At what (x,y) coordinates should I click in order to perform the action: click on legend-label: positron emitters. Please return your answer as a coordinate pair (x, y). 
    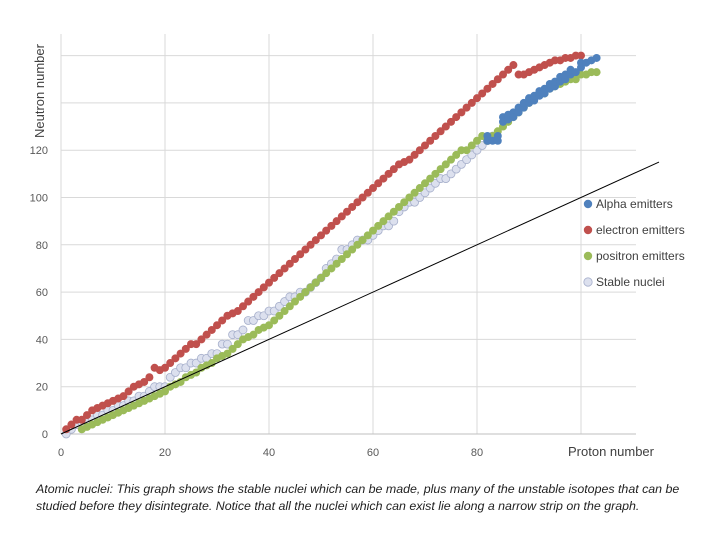
    Looking at the image, I should click on (640, 256).